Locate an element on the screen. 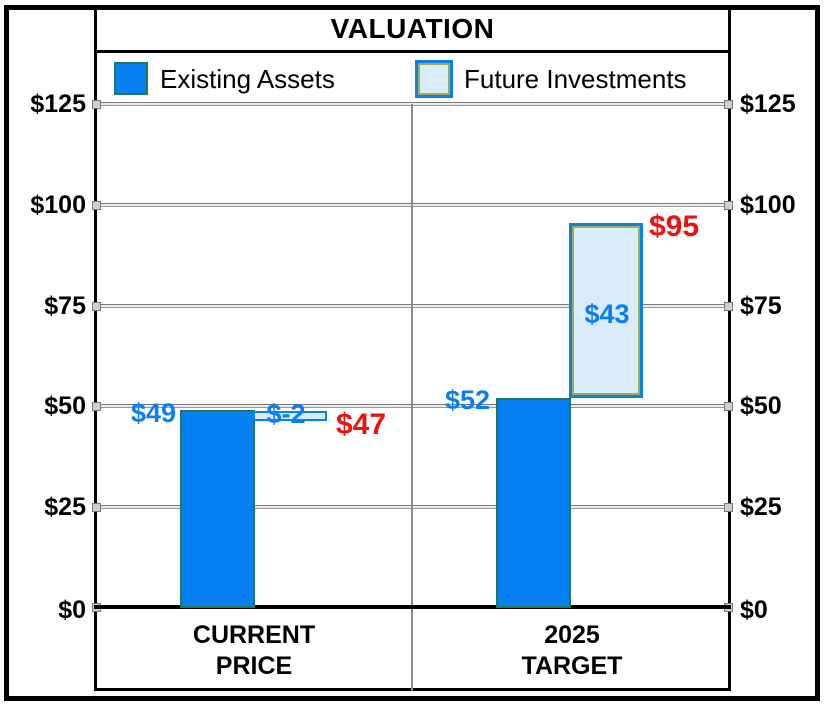 The height and width of the screenshot is (704, 824). value-label-current-future: $-2 is located at coordinates (286, 414).